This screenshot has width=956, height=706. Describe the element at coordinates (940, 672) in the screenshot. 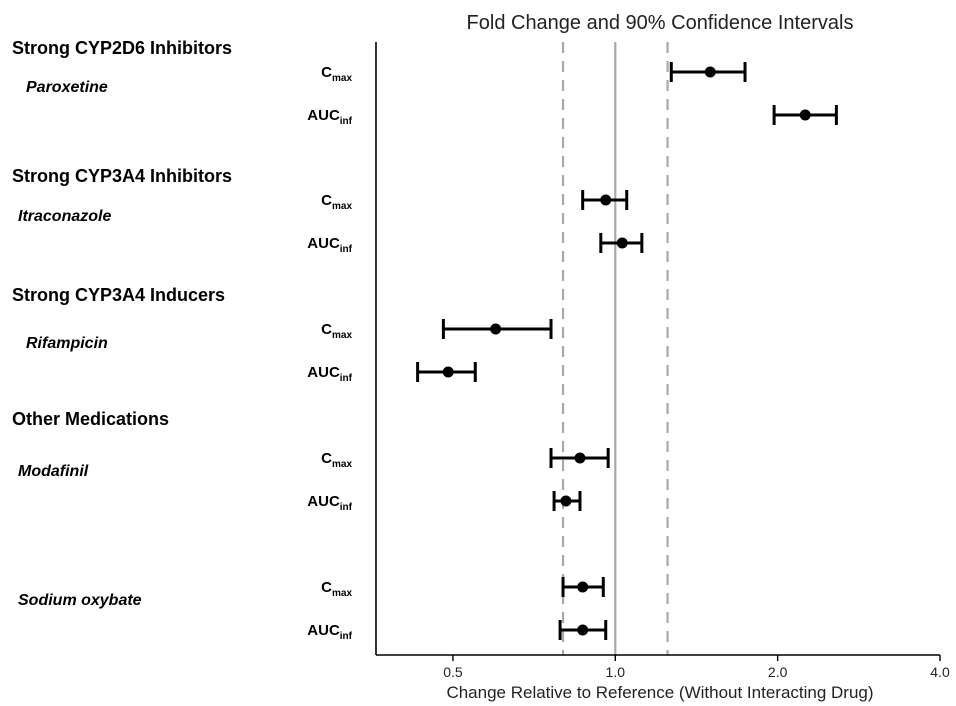

I see `x-tick-label-3: 4.0` at that location.